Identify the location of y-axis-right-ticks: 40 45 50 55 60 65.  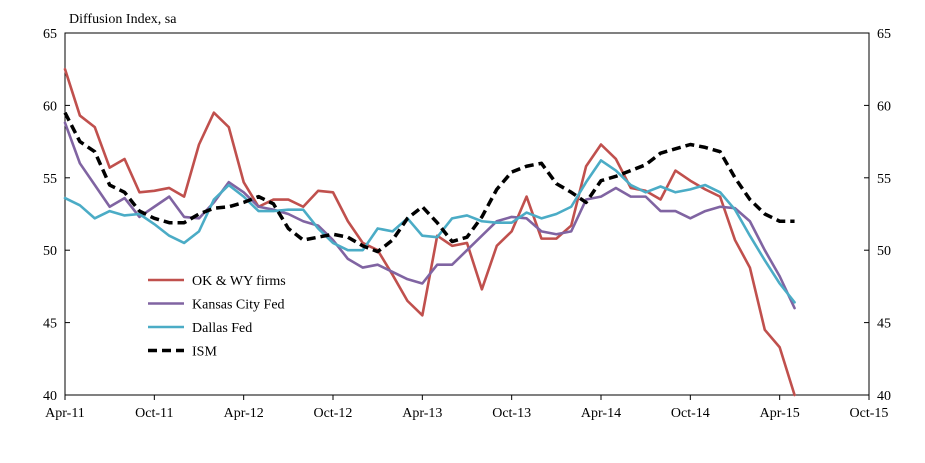
(877, 215).